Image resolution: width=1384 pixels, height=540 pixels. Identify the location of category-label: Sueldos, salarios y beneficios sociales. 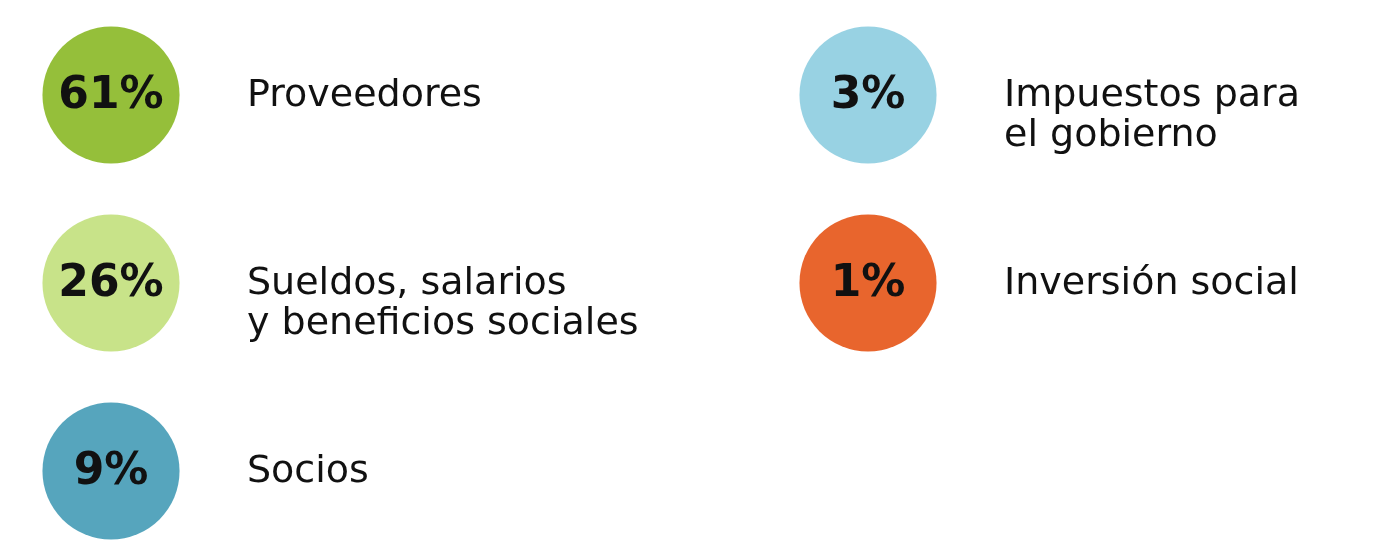
(443, 301).